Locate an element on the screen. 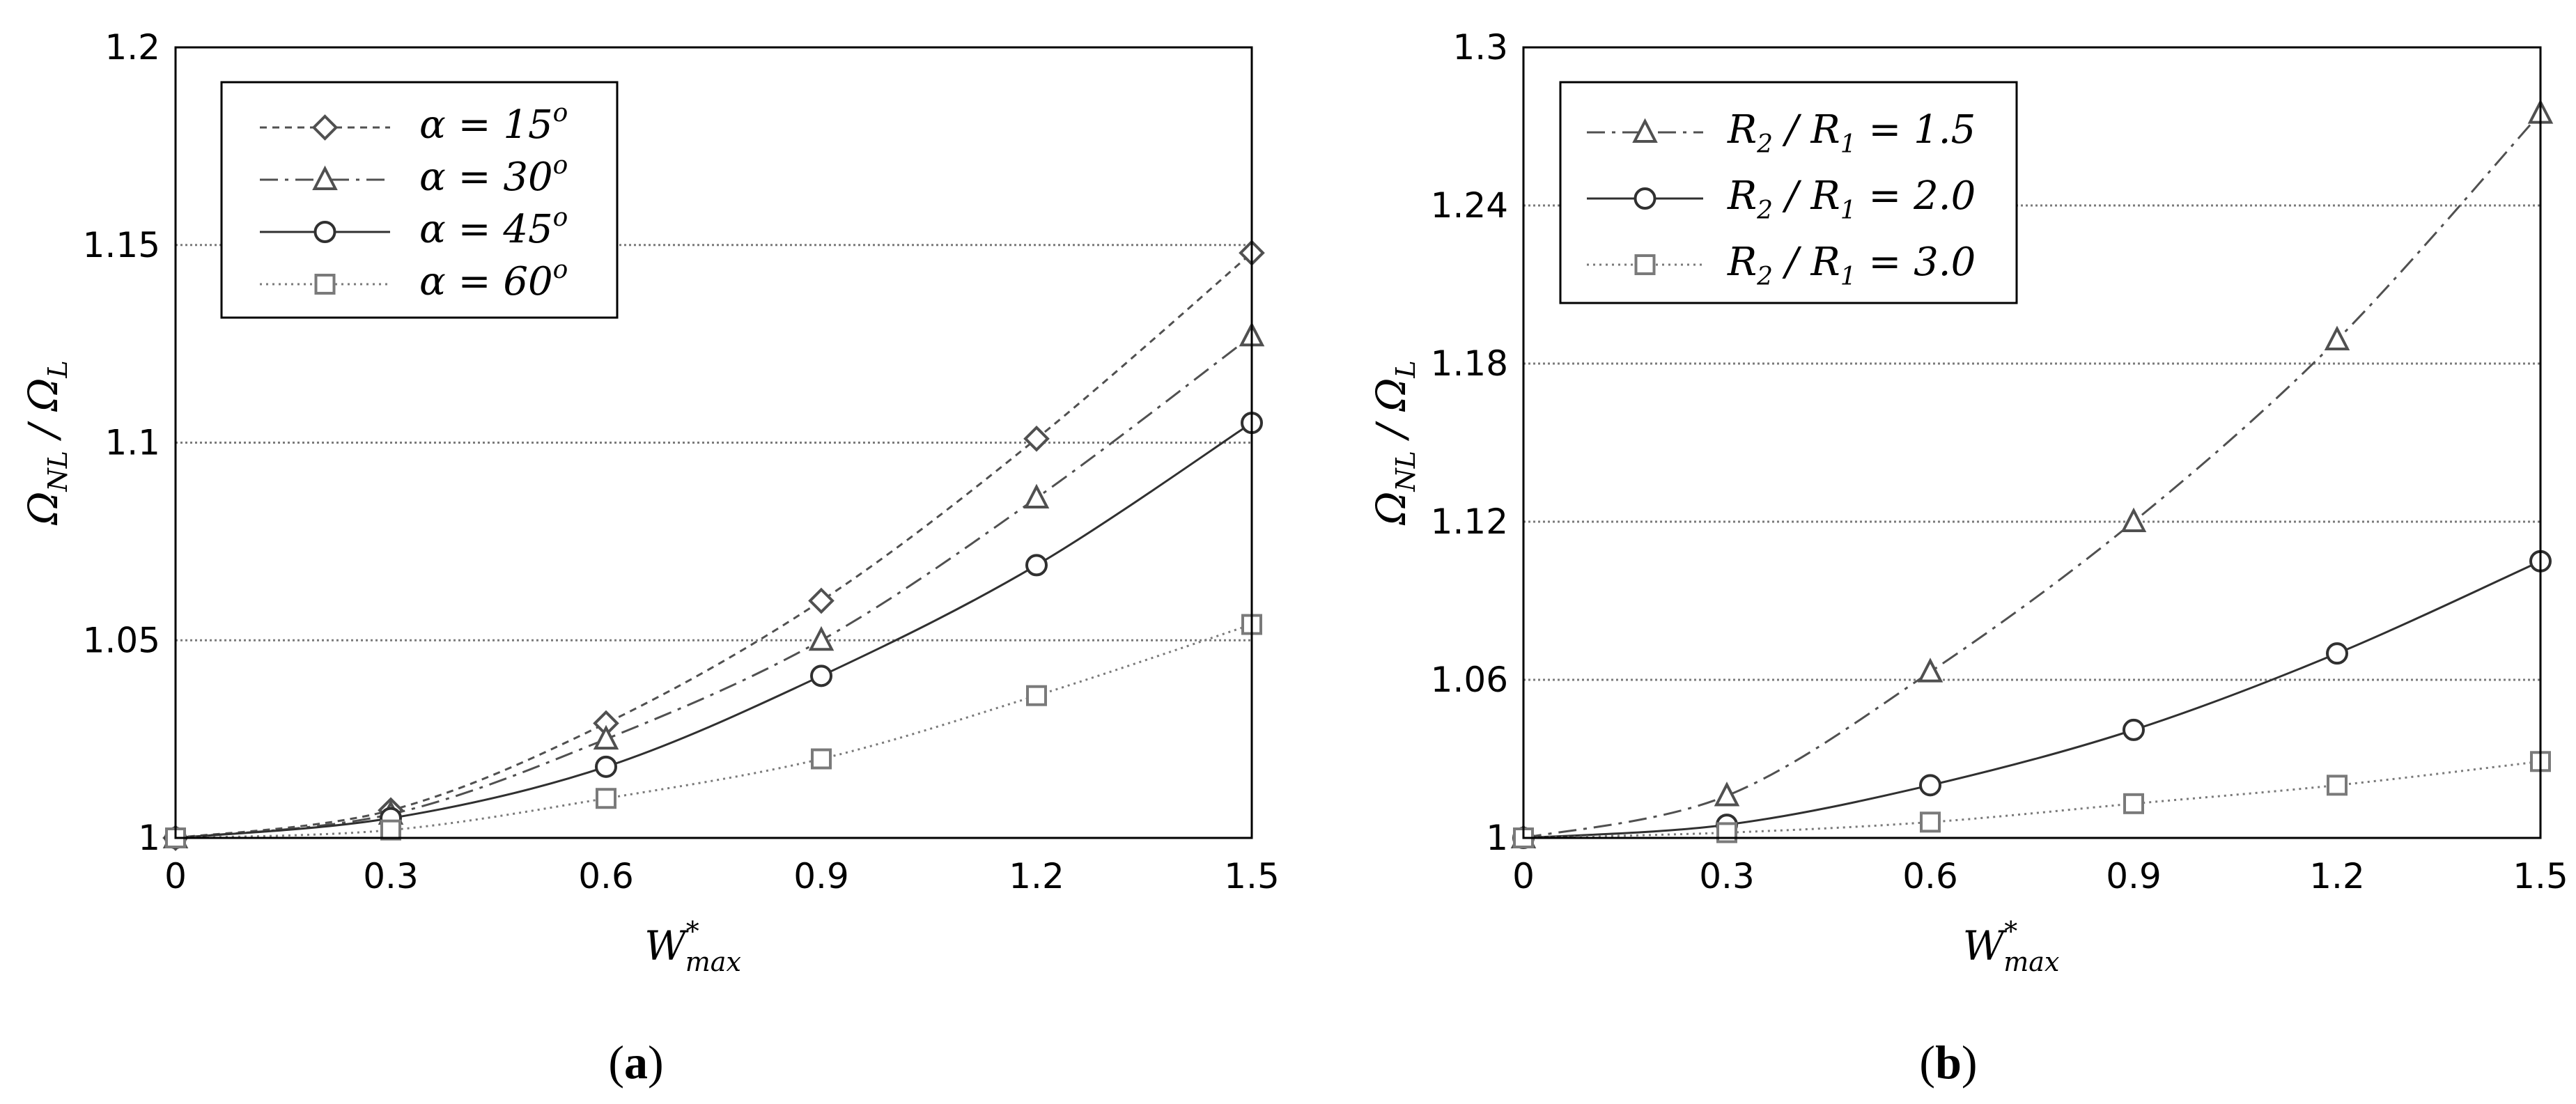 The width and height of the screenshot is (2576, 1104). legend-entry-3: α = 45o is located at coordinates (493, 227).